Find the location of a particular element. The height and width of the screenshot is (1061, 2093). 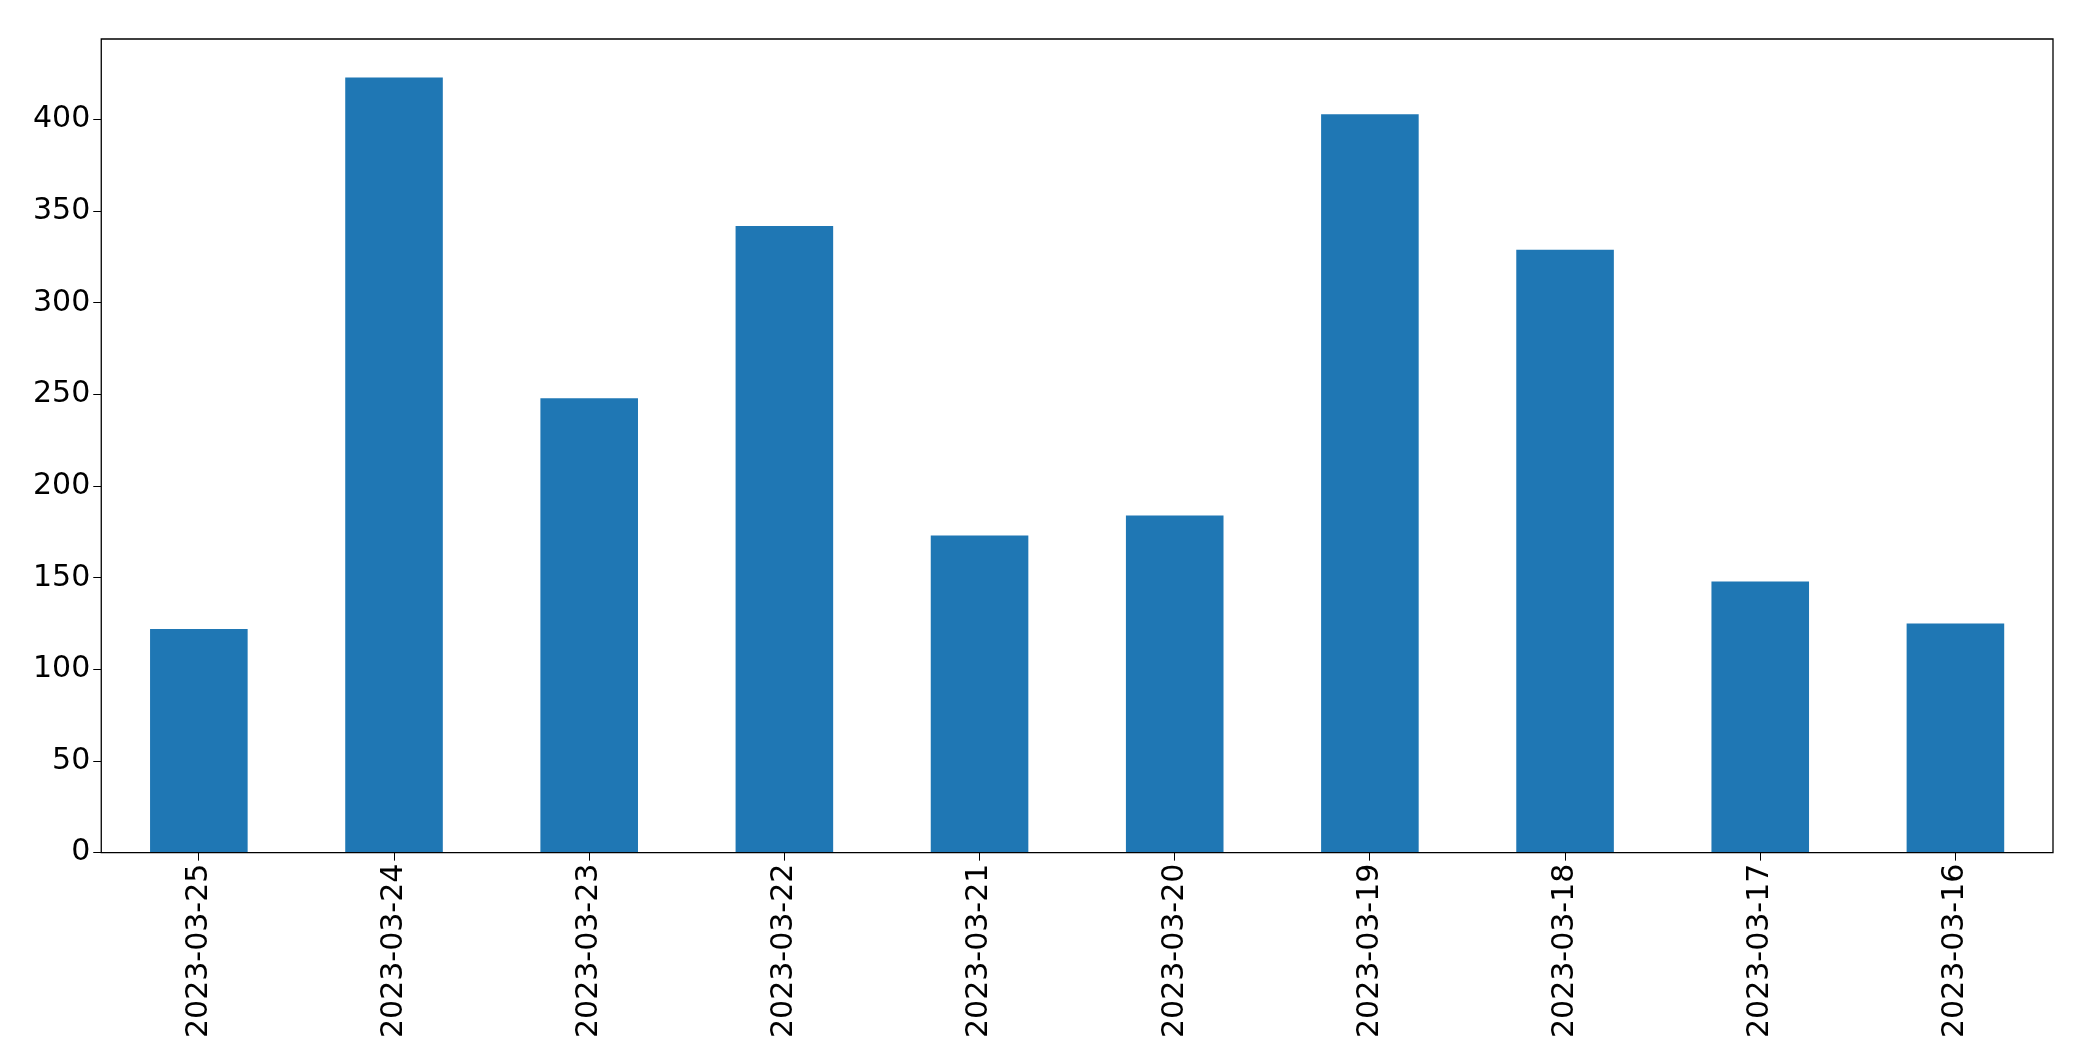

x-tick-label: 2023-03-21 is located at coordinates (977, 951).